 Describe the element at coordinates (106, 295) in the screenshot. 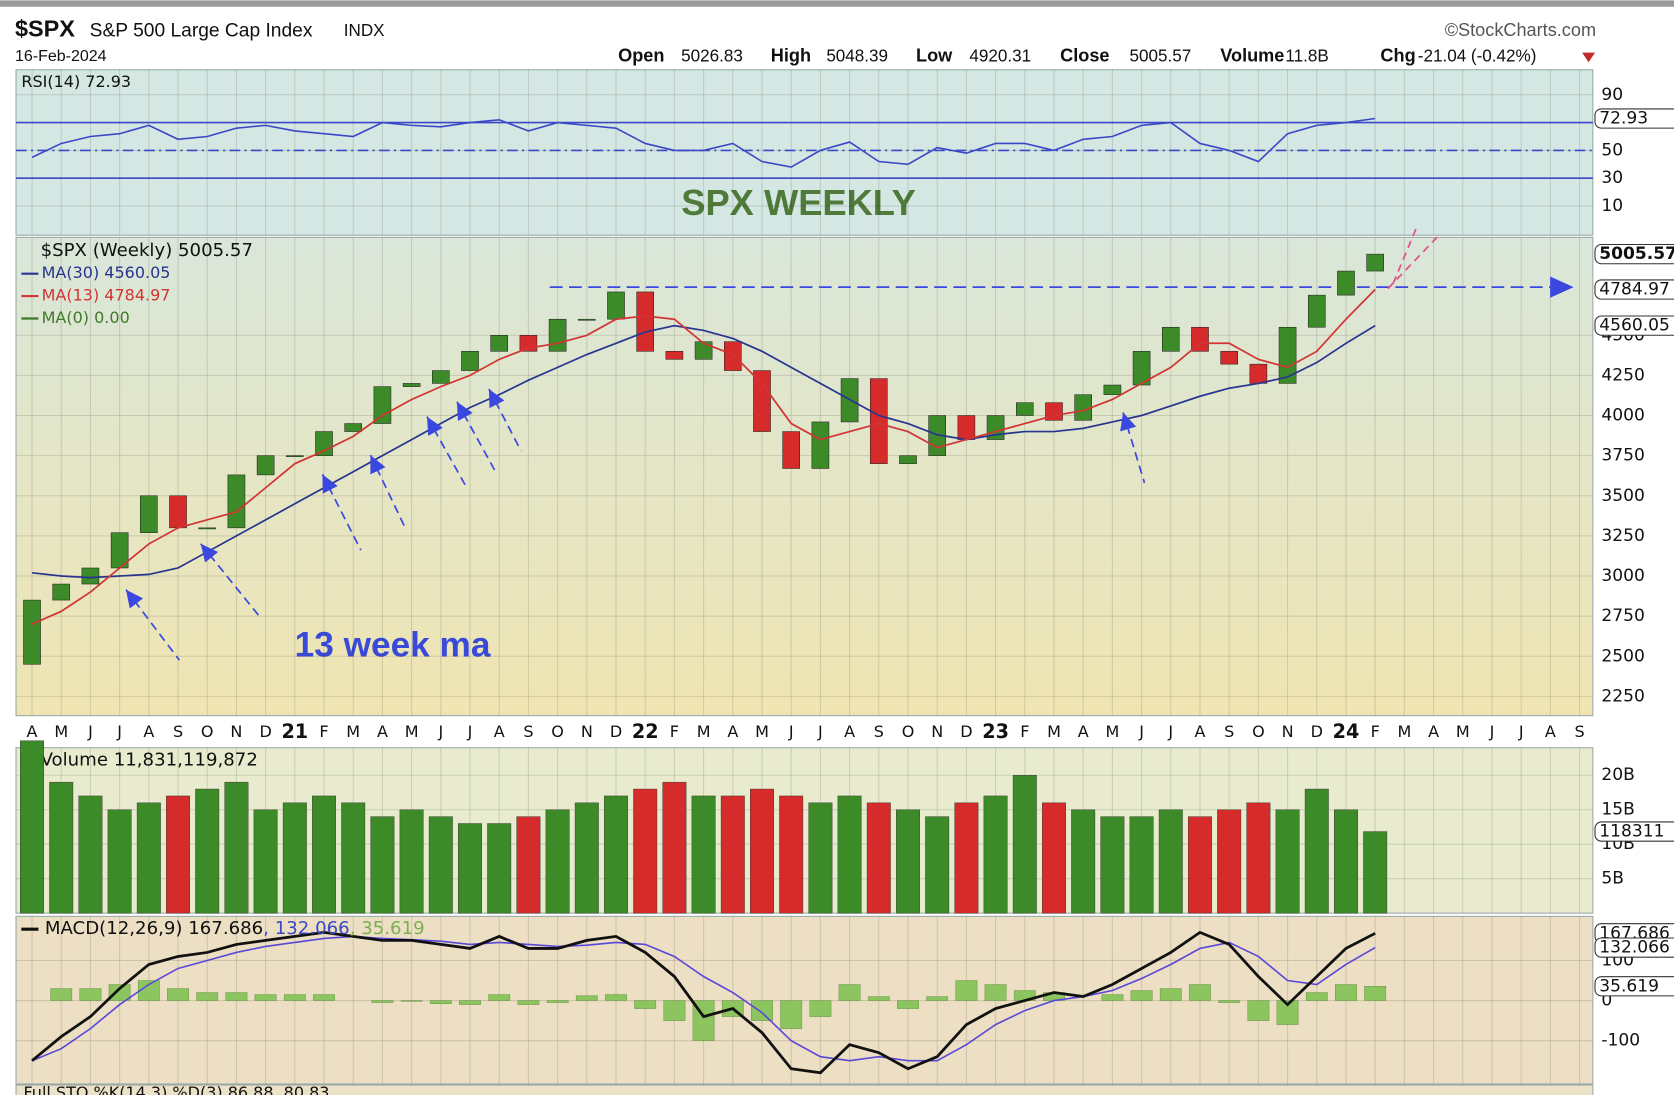

I see `legend-label: MA(13) 4784.97` at that location.